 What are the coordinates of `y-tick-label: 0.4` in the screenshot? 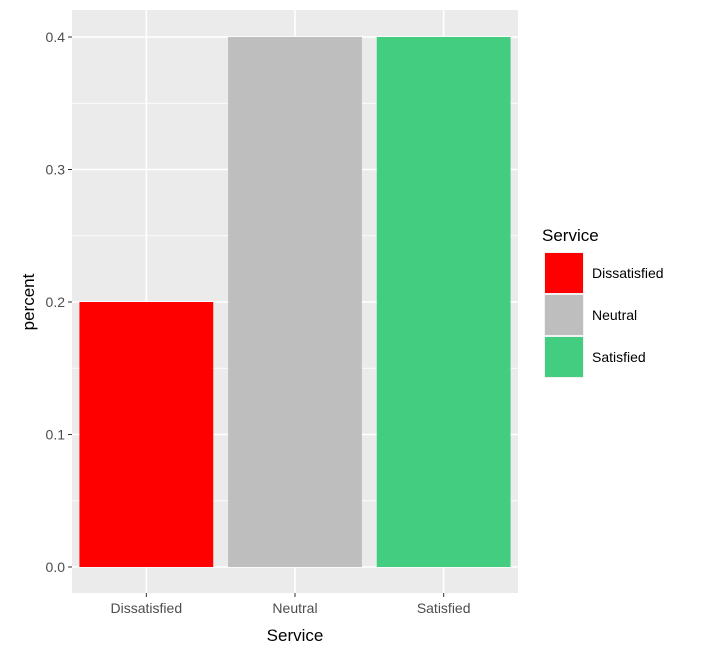 It's located at (56, 37).